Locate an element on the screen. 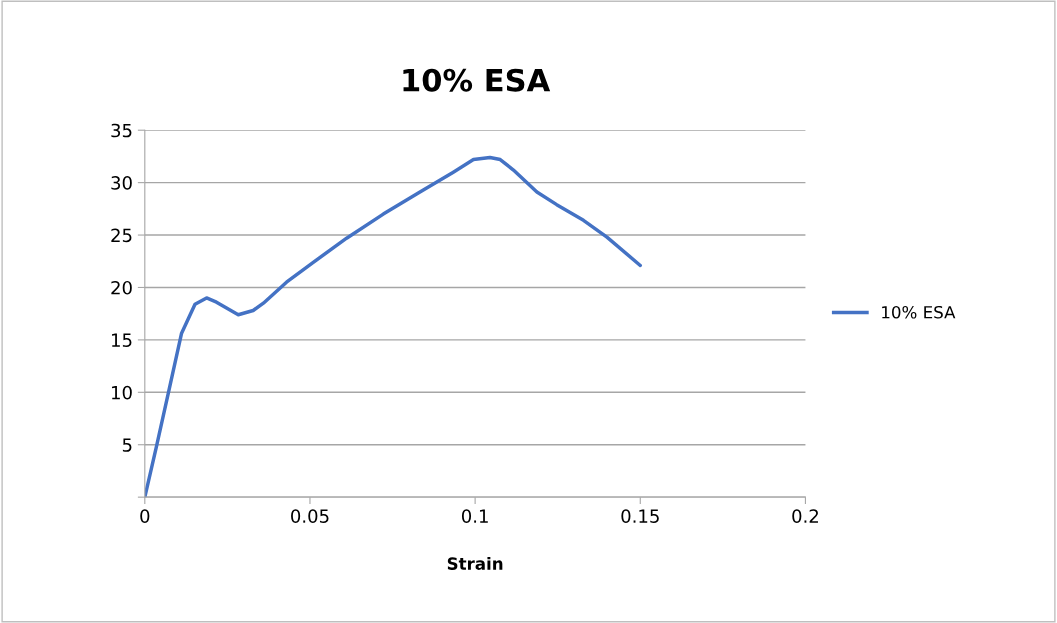  x-axis-title: Strain is located at coordinates (475, 563).